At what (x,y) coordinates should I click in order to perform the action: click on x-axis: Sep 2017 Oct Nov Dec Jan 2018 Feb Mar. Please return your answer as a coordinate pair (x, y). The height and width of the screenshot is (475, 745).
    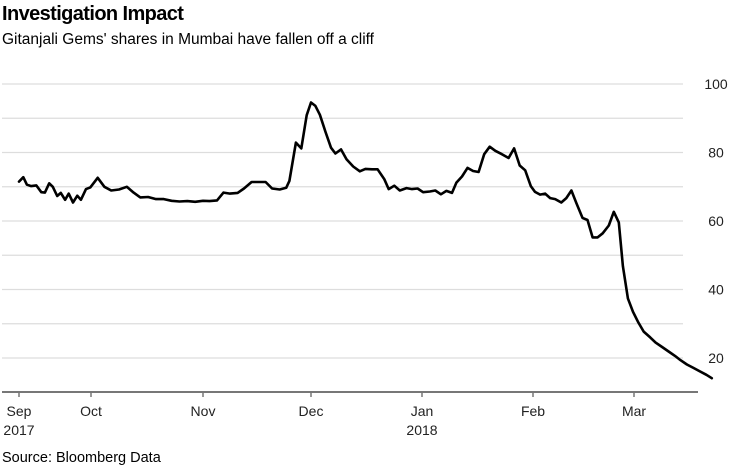
    Looking at the image, I should click on (350, 414).